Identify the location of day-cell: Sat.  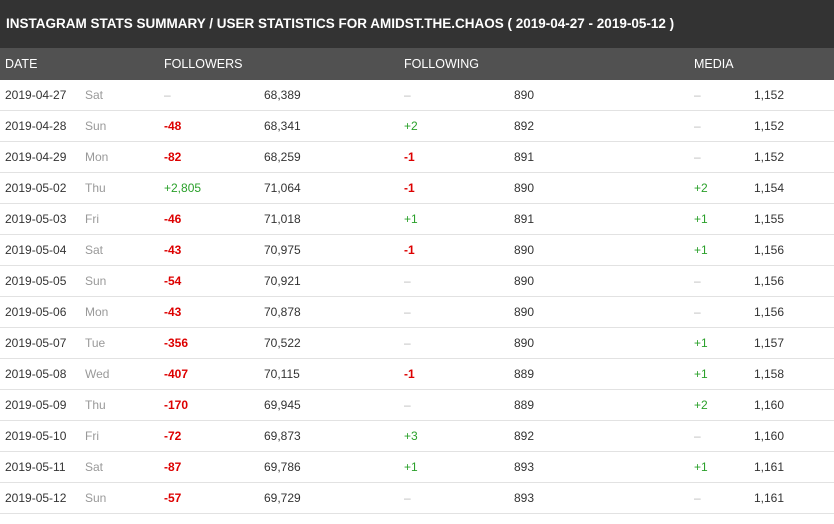
(94, 467).